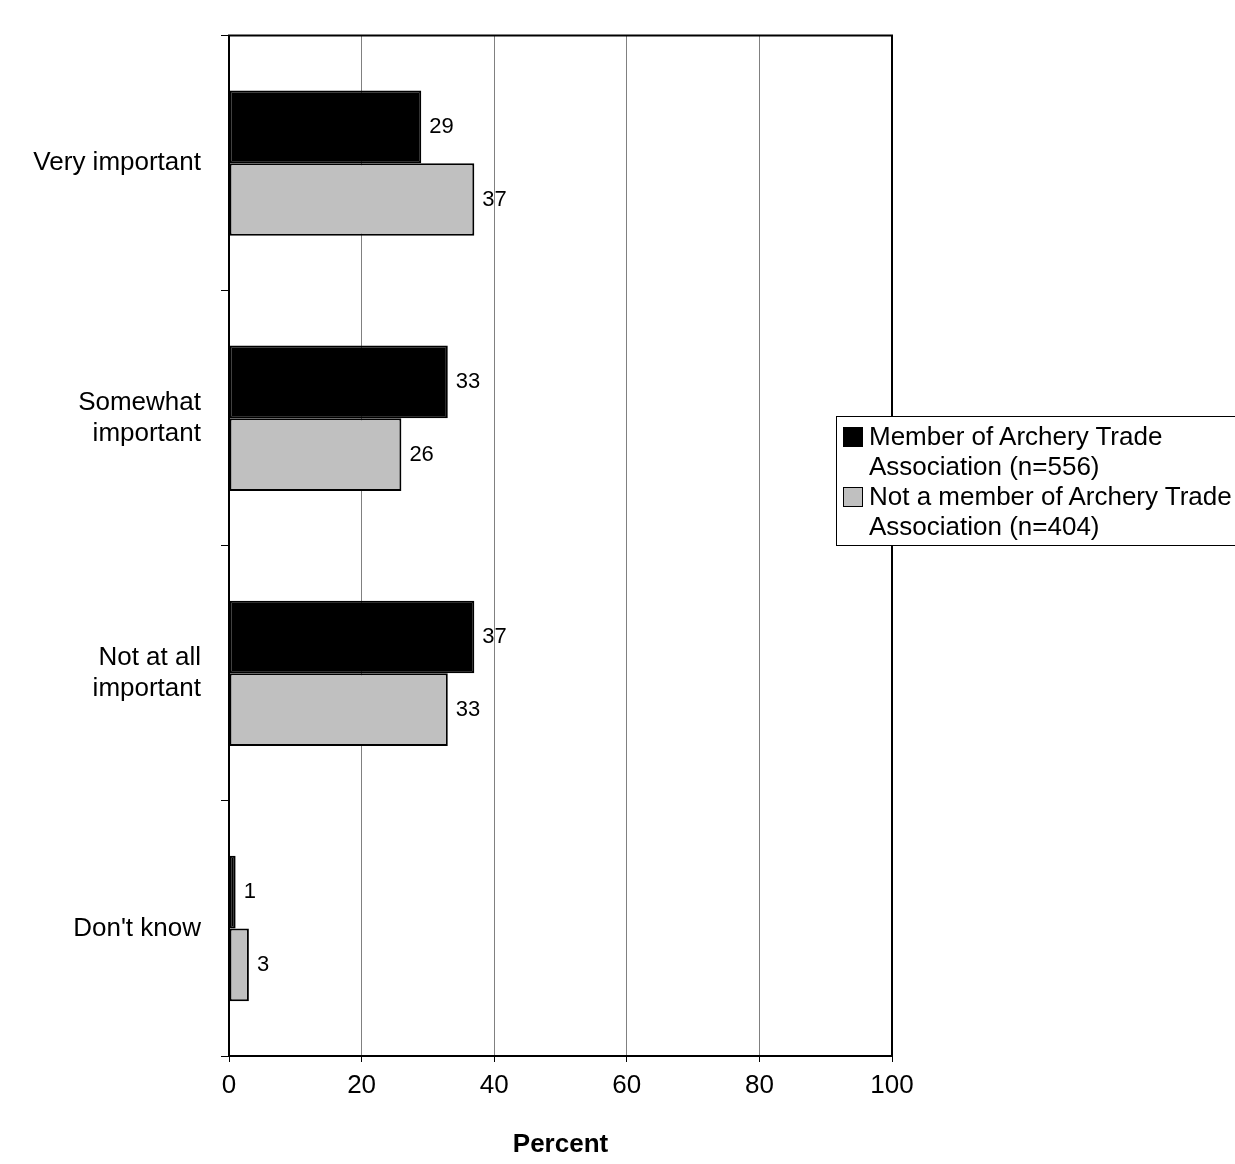  I want to click on data-label: 26, so click(421, 453).